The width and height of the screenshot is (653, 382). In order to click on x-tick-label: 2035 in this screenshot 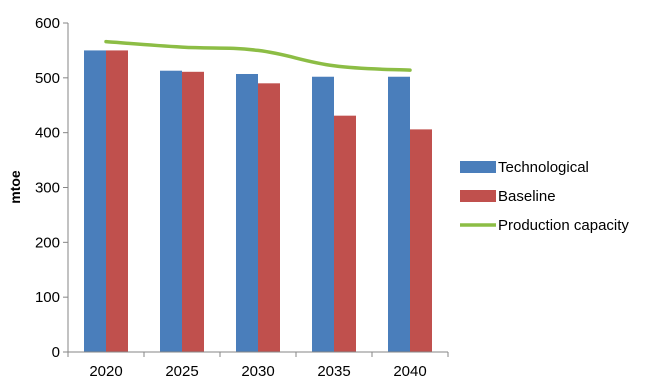, I will do `click(333, 371)`.